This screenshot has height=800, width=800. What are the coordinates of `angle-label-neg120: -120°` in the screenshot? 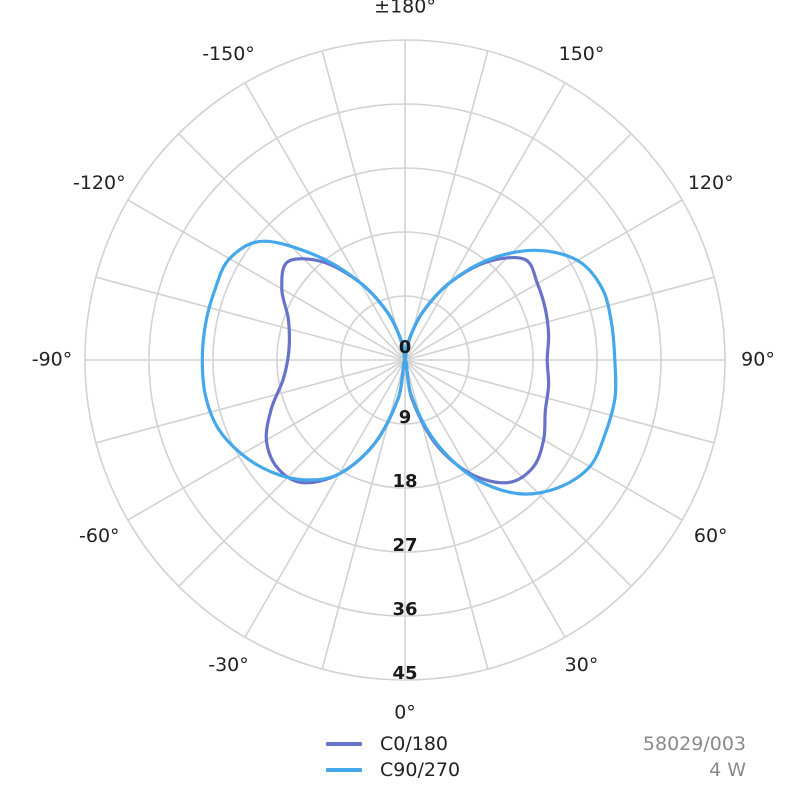 It's located at (99, 183).